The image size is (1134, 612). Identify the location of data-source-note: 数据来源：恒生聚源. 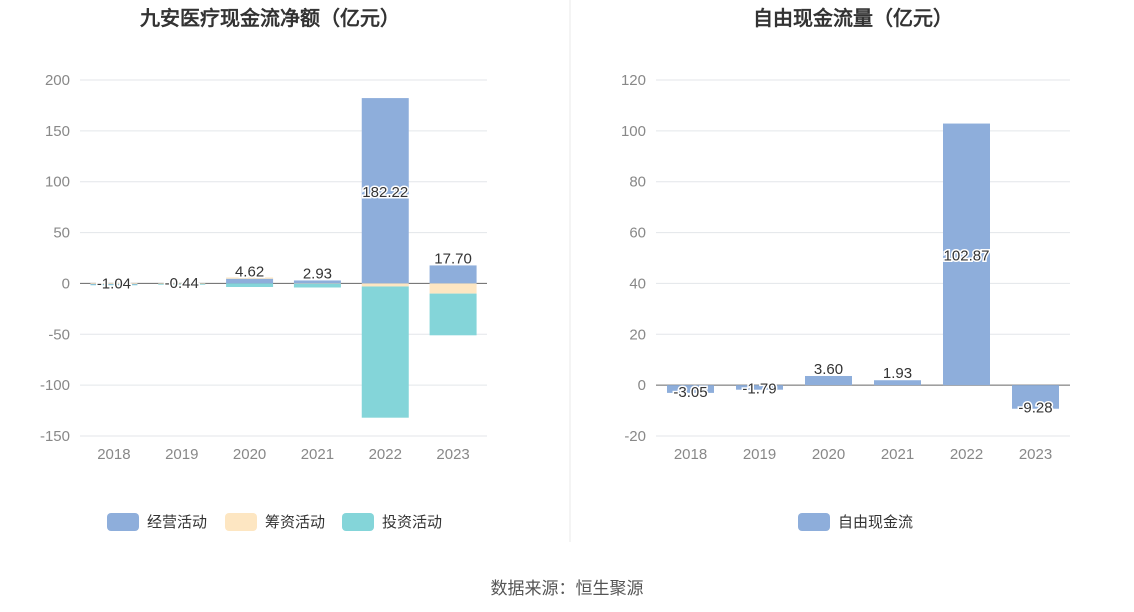
(567, 589).